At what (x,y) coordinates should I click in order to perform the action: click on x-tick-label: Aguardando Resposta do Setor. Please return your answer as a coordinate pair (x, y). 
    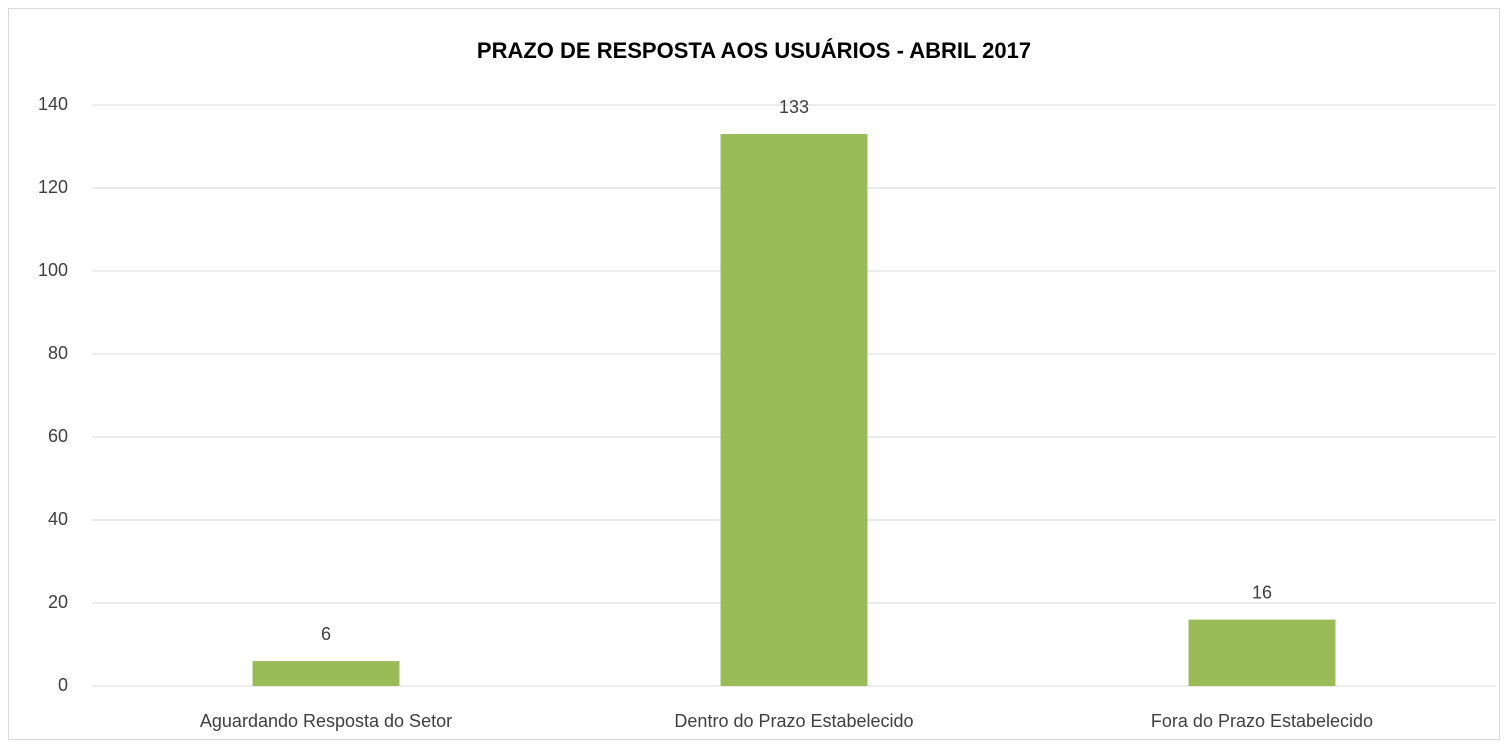
    Looking at the image, I should click on (326, 721).